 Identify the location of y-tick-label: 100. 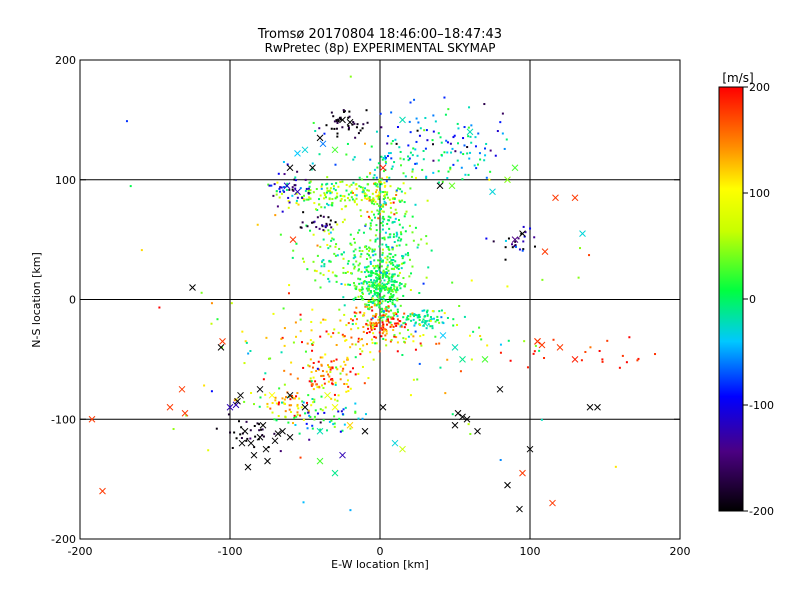
(65, 180).